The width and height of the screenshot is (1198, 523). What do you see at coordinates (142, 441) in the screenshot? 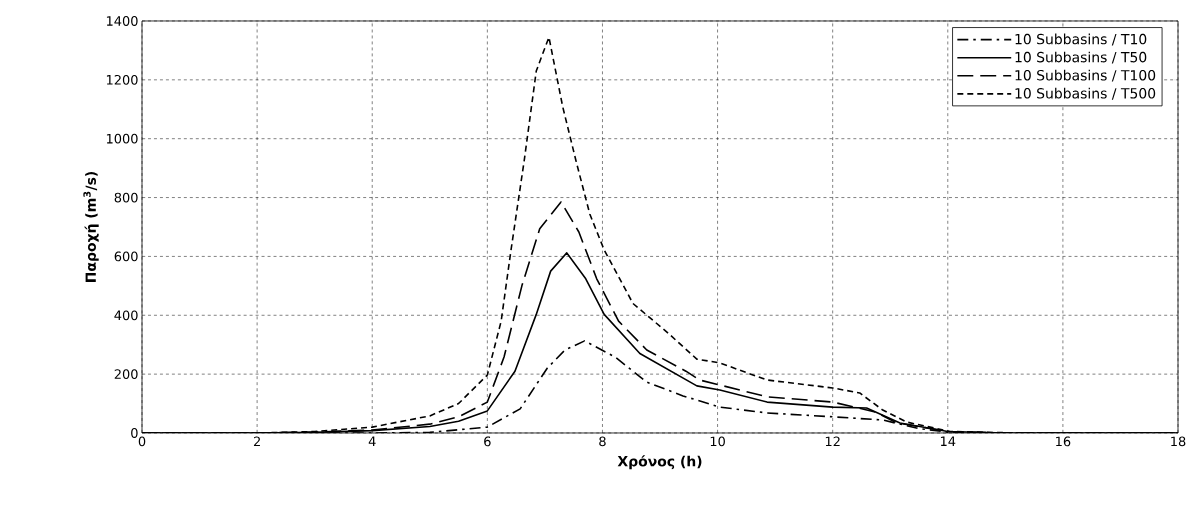
I see `x-tick-label: 0` at bounding box center [142, 441].